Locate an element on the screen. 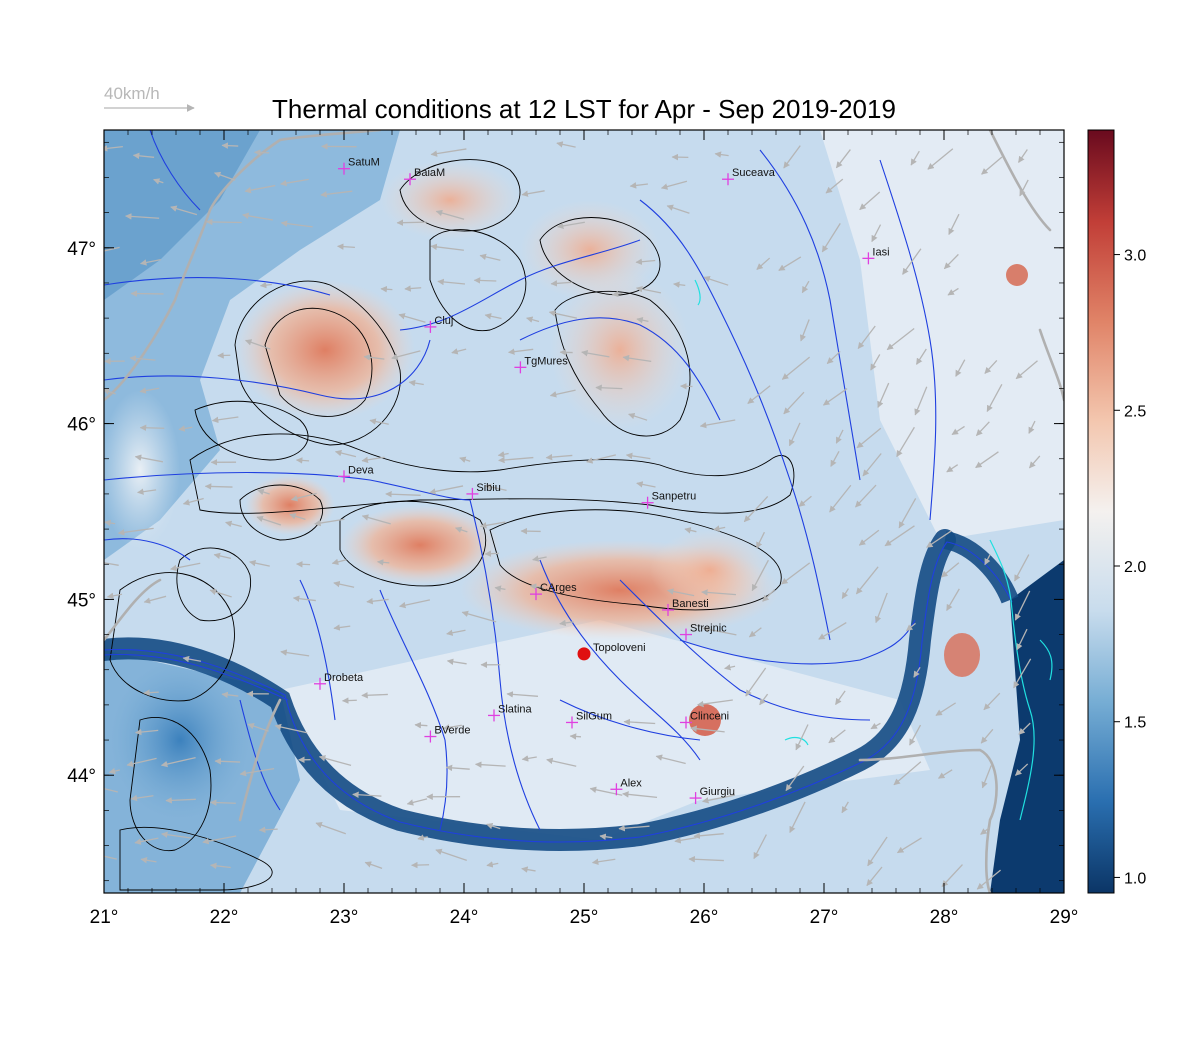 The height and width of the screenshot is (1050, 1200). station-label: TgMures is located at coordinates (546, 361).